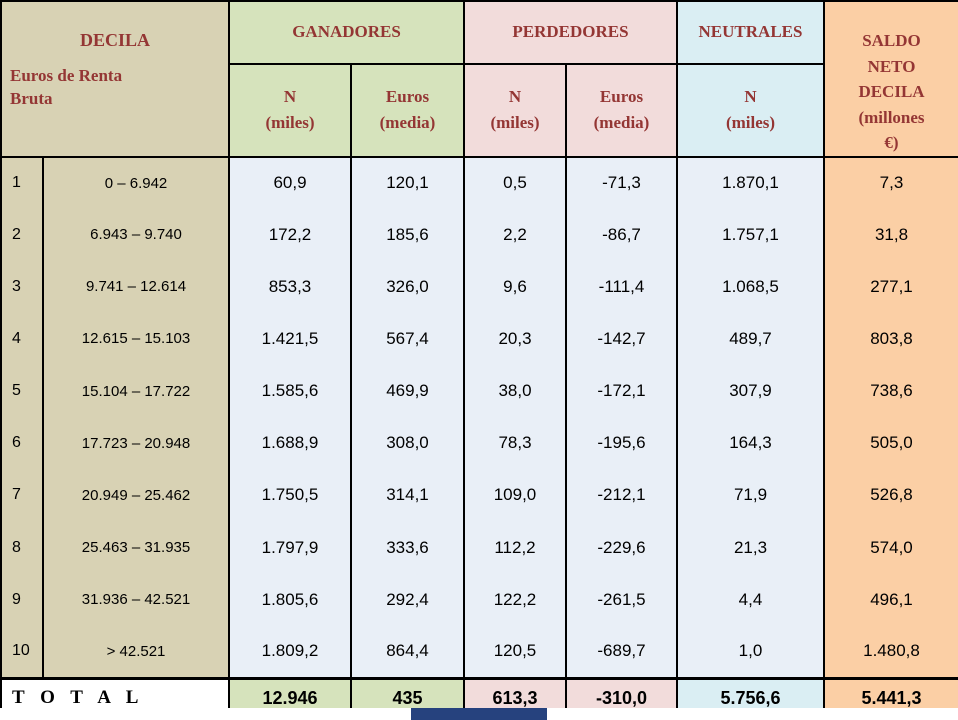  Describe the element at coordinates (570, 32) in the screenshot. I see `group-header-perdedores: PERDEDORES` at that location.